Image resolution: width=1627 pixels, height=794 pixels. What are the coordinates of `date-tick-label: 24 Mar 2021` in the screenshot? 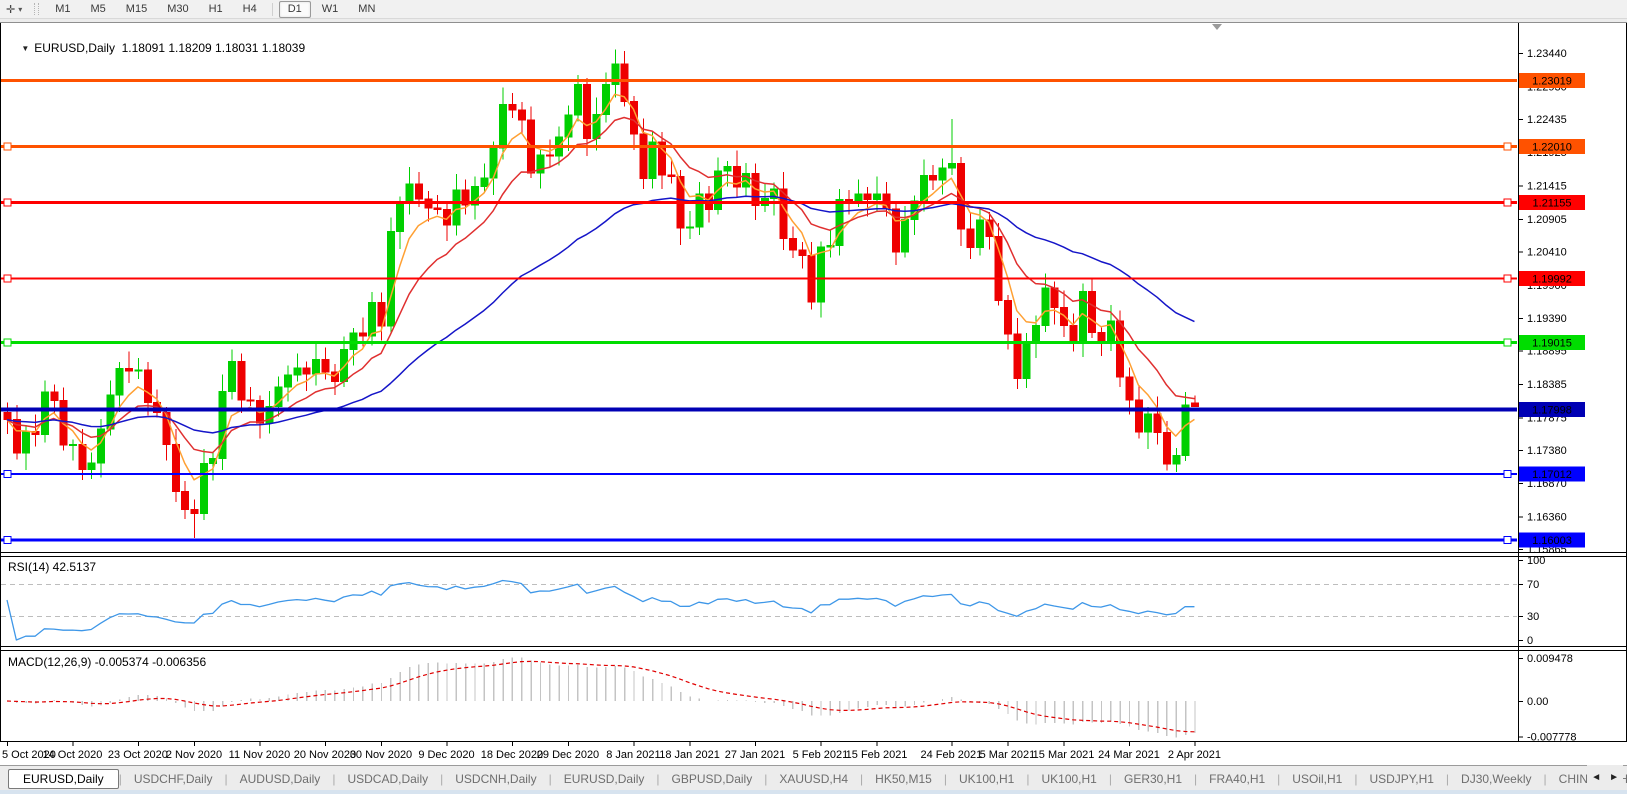 It's located at (1129, 755).